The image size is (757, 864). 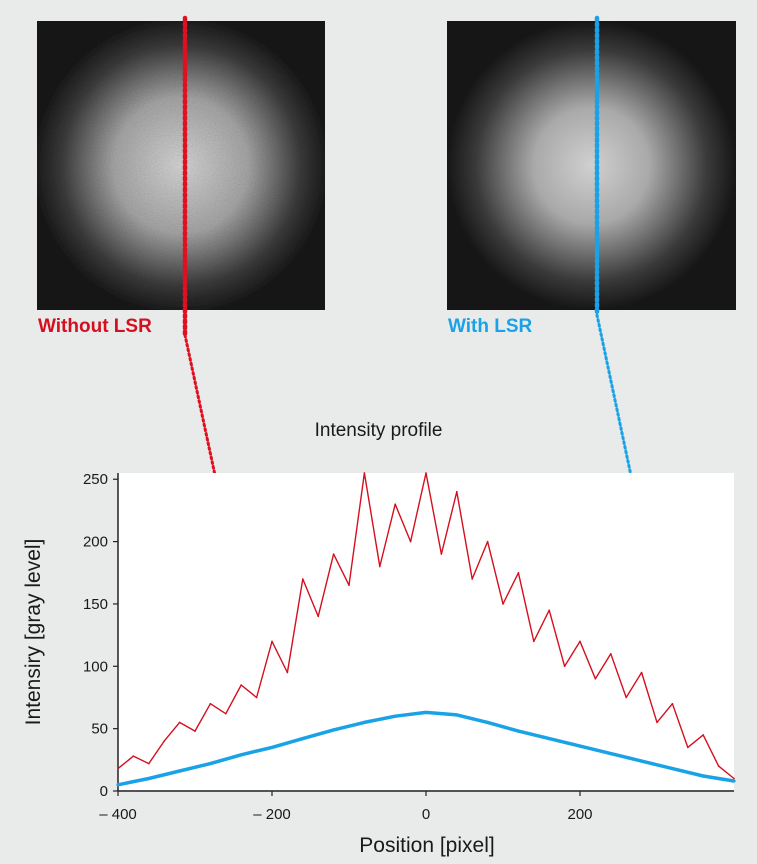 I want to click on x-tick-label: 200, so click(x=579, y=814).